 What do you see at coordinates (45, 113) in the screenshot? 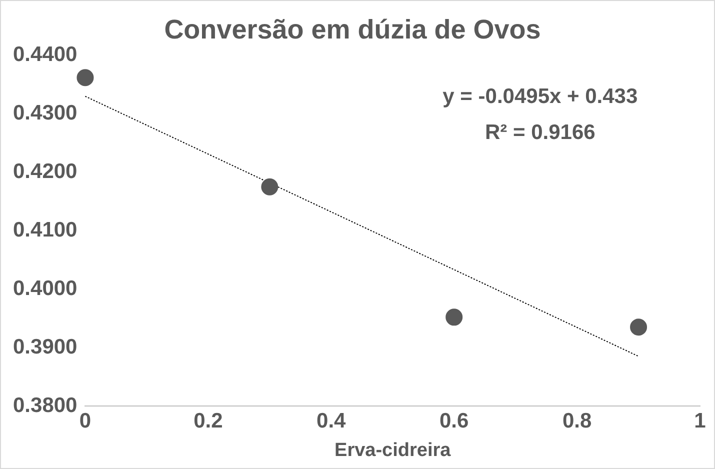
I see `y-tick-label: 0.4300` at bounding box center [45, 113].